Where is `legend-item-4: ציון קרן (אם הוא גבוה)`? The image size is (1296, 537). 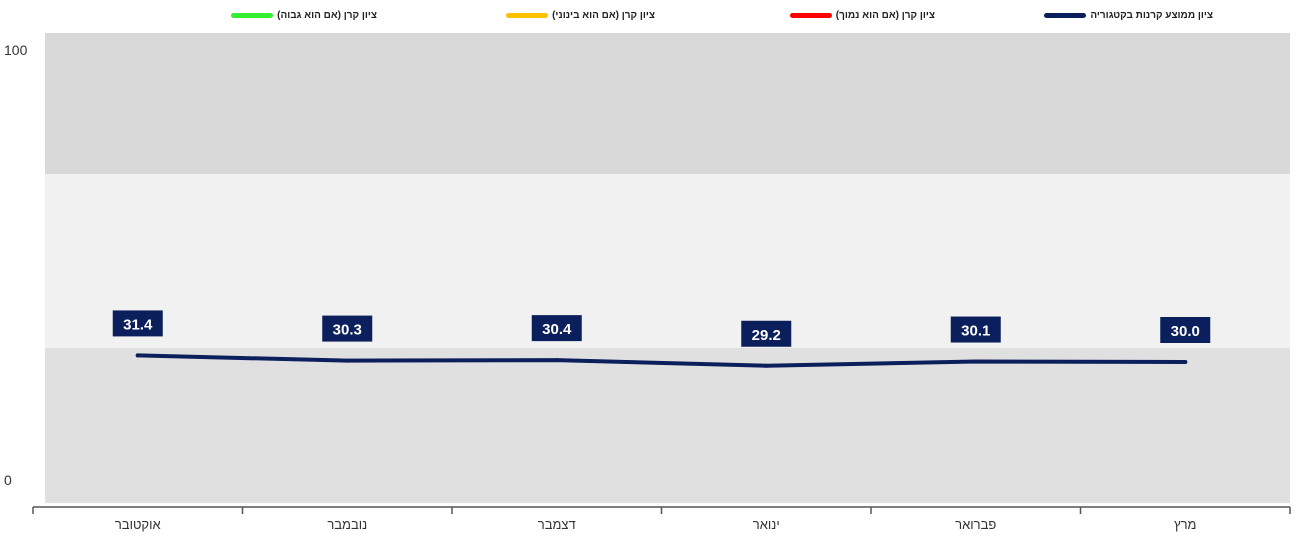 legend-item-4: ציון קרן (אם הוא גבוה) is located at coordinates (304, 15).